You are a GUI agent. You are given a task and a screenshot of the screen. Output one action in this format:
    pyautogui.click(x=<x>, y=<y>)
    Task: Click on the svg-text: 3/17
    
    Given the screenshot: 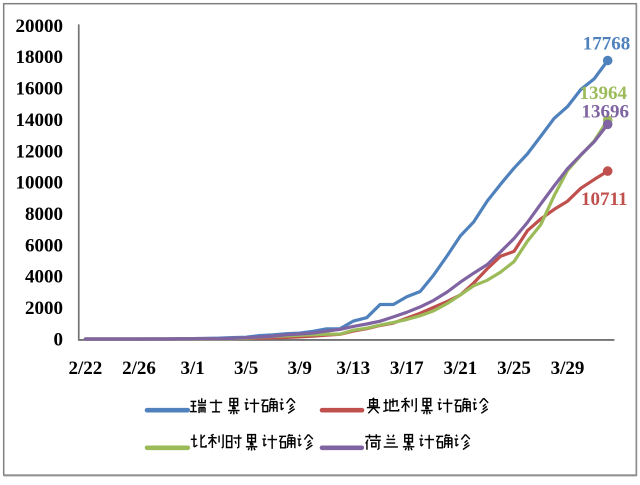 What is the action you would take?
    pyautogui.click(x=407, y=368)
    